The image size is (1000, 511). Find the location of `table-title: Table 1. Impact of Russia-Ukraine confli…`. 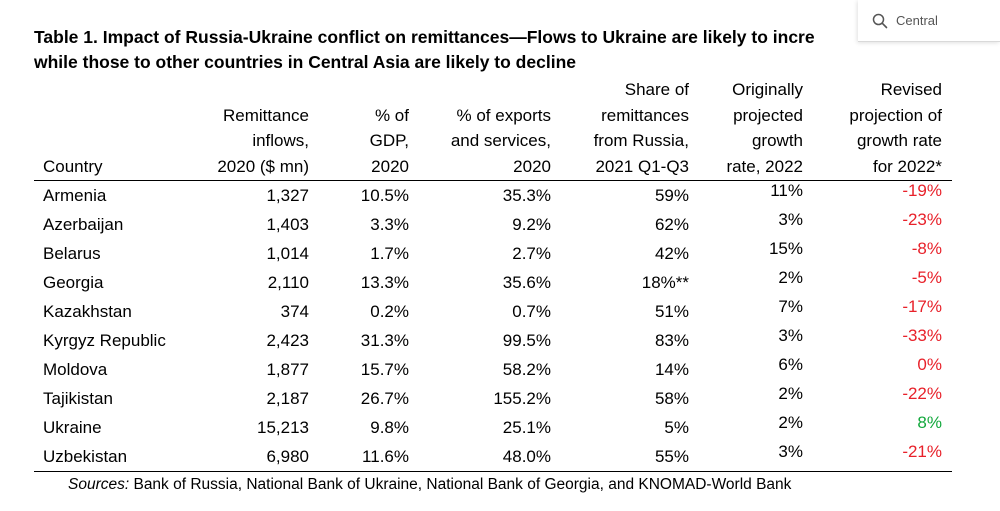

table-title: Table 1. Impact of Russia-Ukraine confli… is located at coordinates (509, 50).